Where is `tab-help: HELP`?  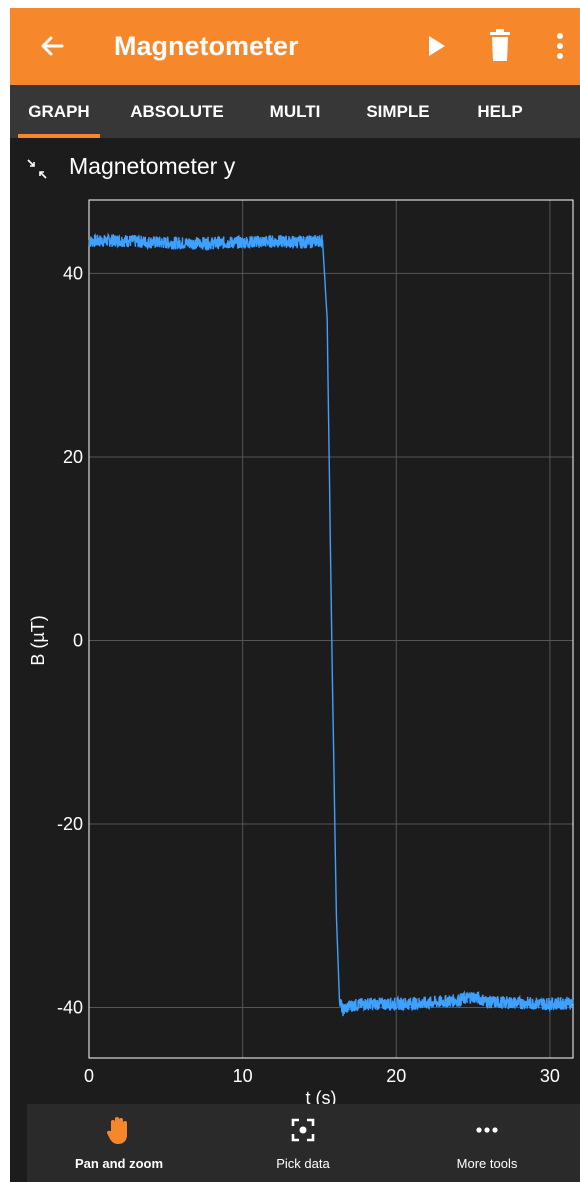
tab-help: HELP is located at coordinates (500, 111).